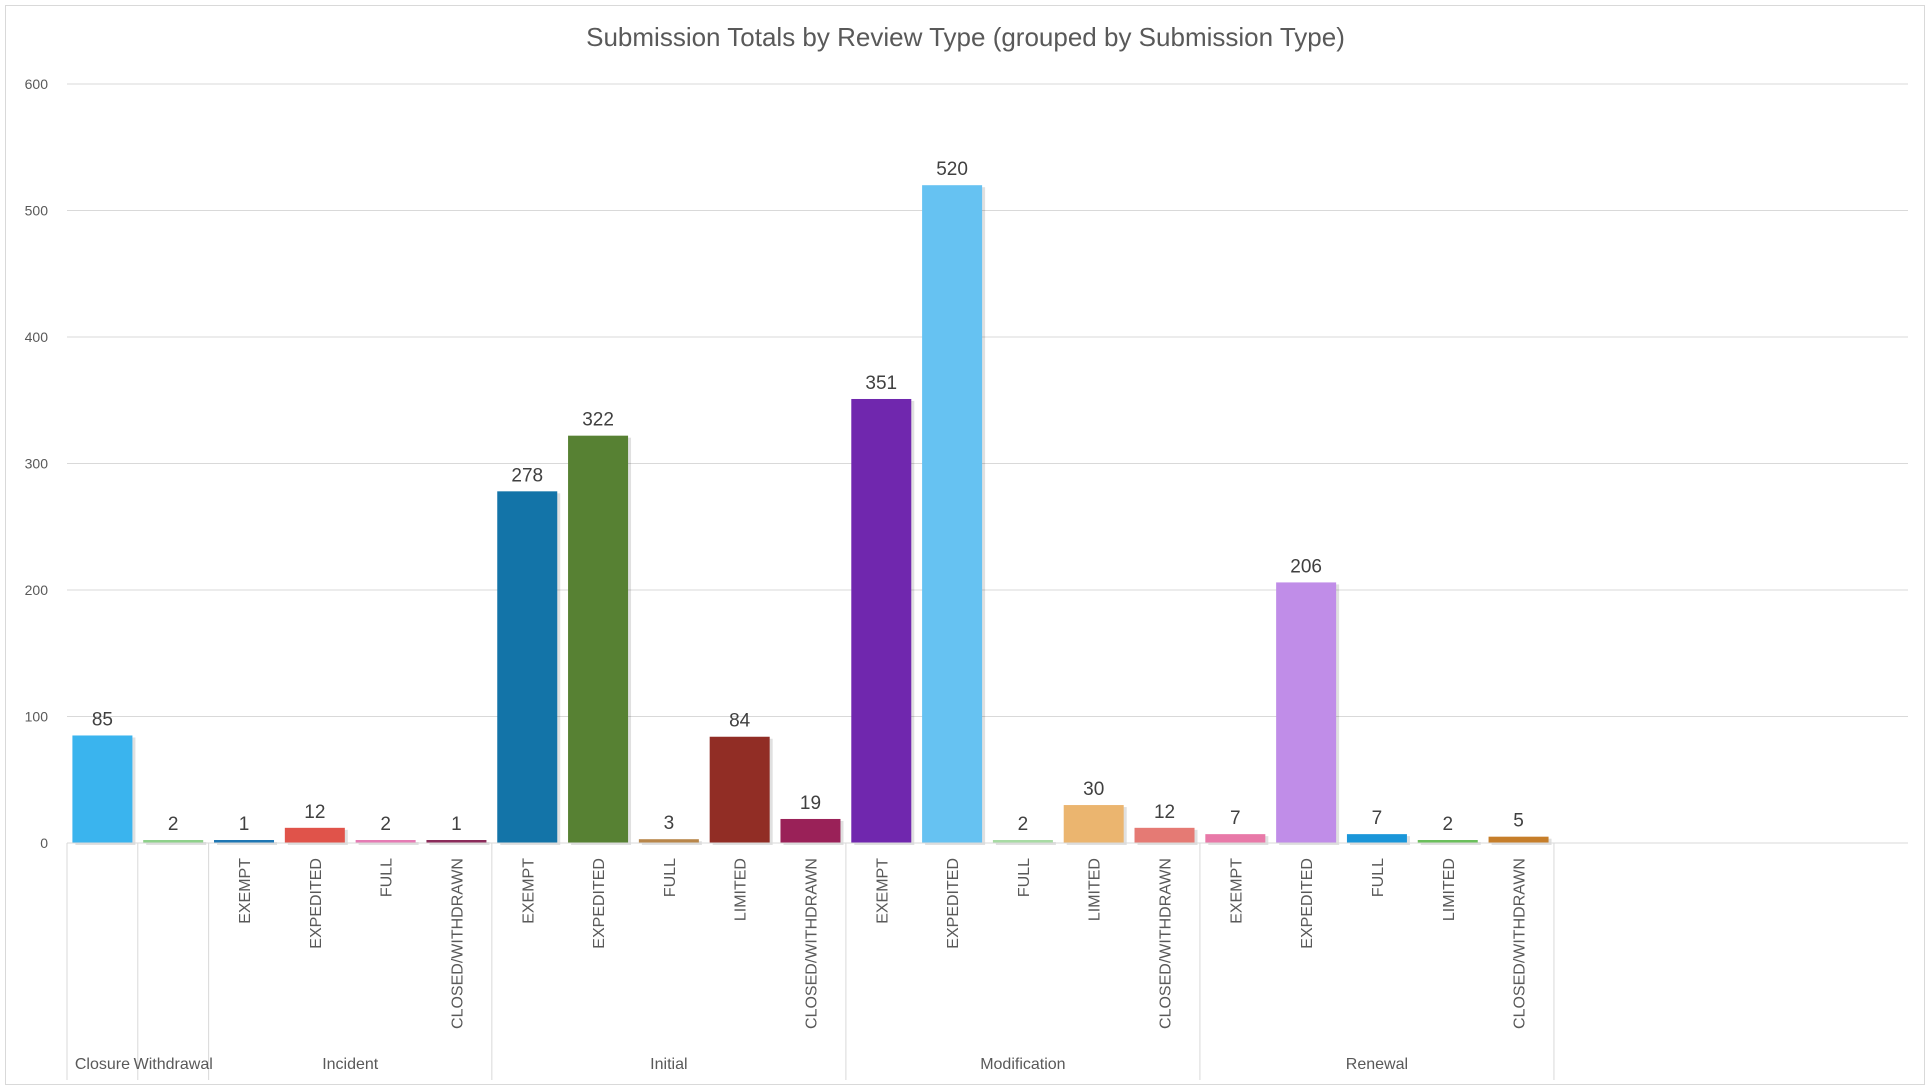 The height and width of the screenshot is (1088, 1931). Describe the element at coordinates (37, 84) in the screenshot. I see `y-tick-label: 600` at that location.